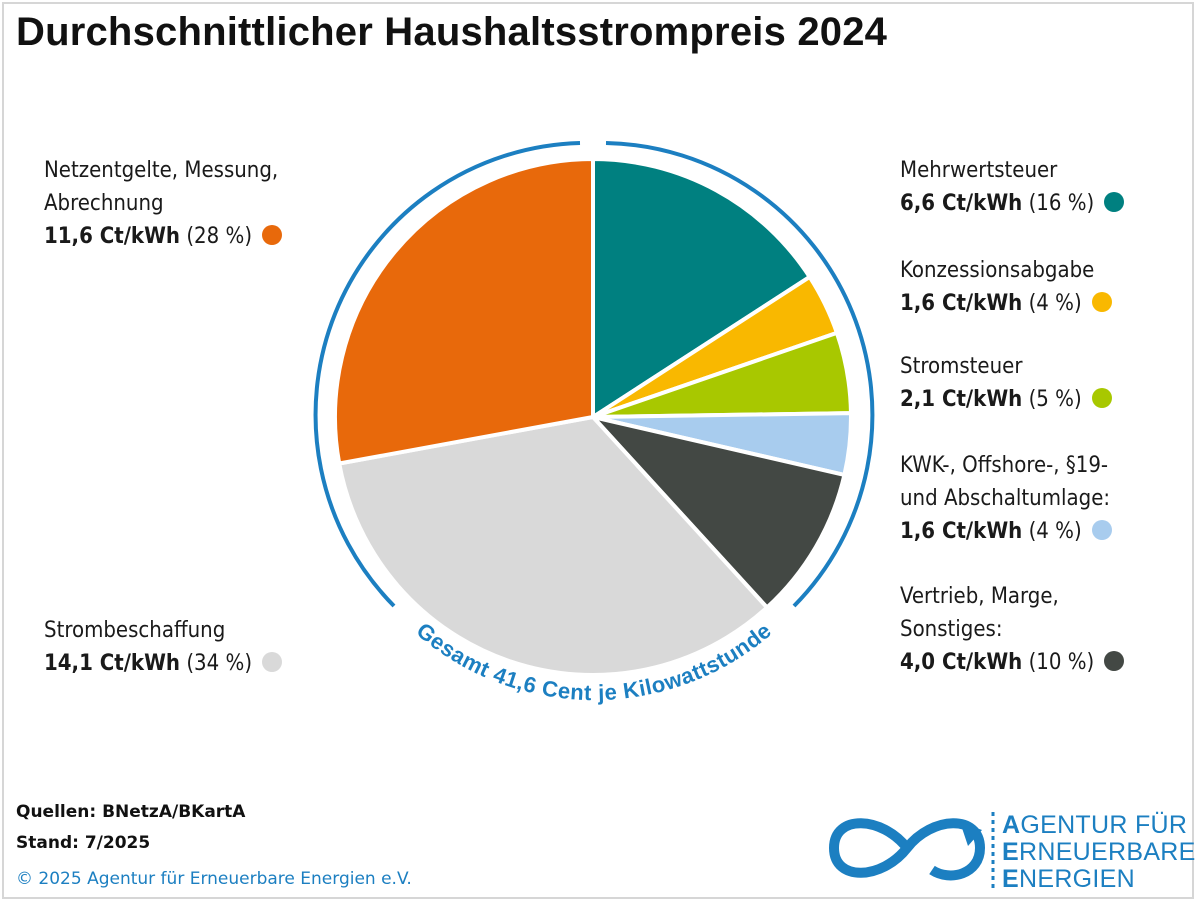  Describe the element at coordinates (104, 203) in the screenshot. I see `legend-label: Abrechnung` at that location.